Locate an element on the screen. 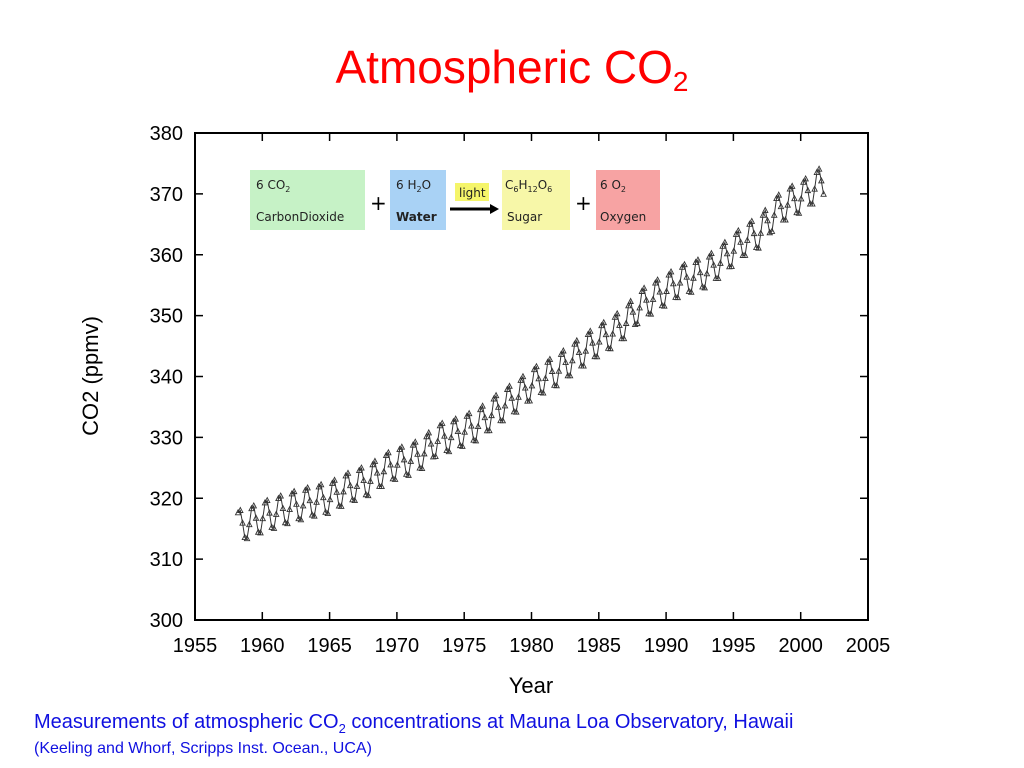  y-tick-label: 370 is located at coordinates (166, 195).